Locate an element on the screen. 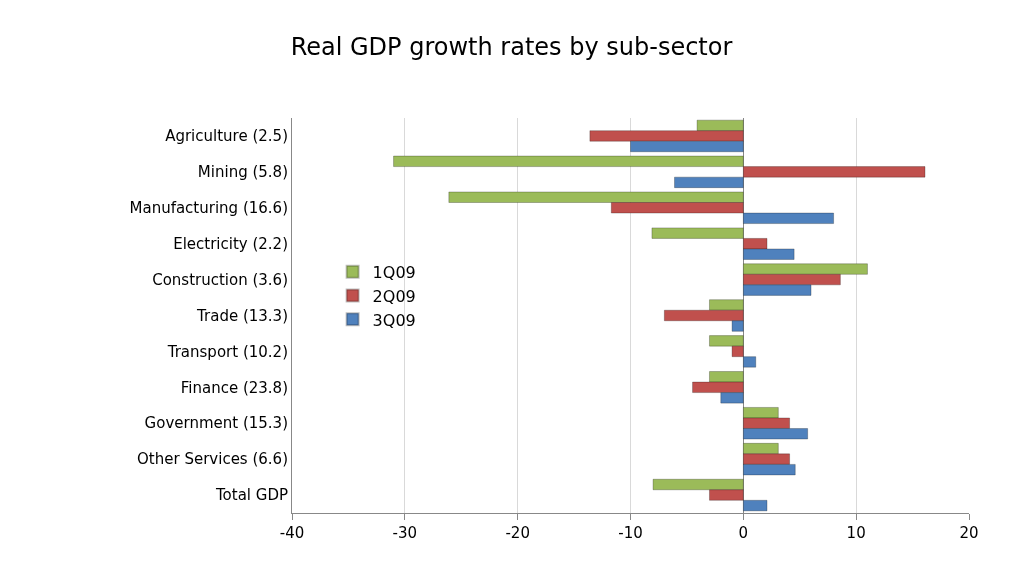  x-tick-label: -10 is located at coordinates (630, 533).